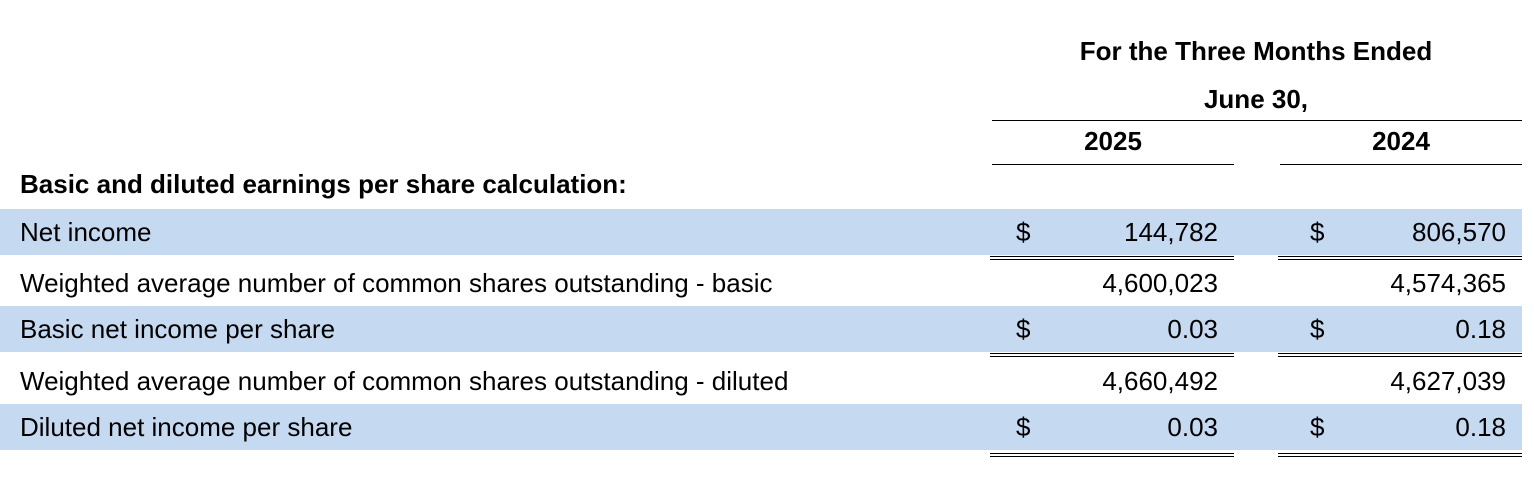 Image resolution: width=1534 pixels, height=496 pixels. Describe the element at coordinates (1160, 283) in the screenshot. I see `value-2025: 4,600,023` at that location.